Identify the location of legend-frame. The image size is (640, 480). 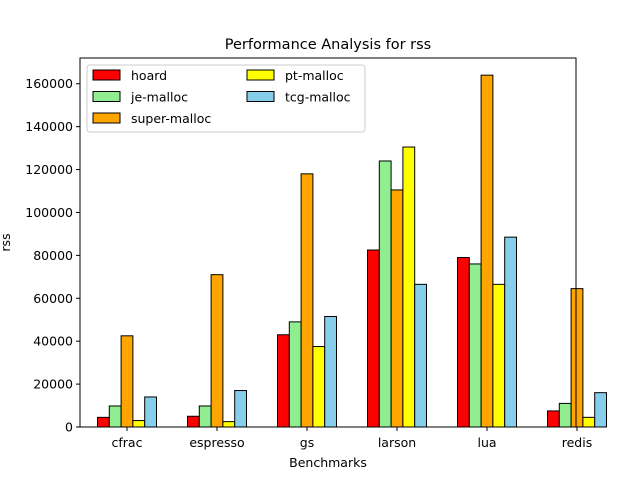
(226, 98).